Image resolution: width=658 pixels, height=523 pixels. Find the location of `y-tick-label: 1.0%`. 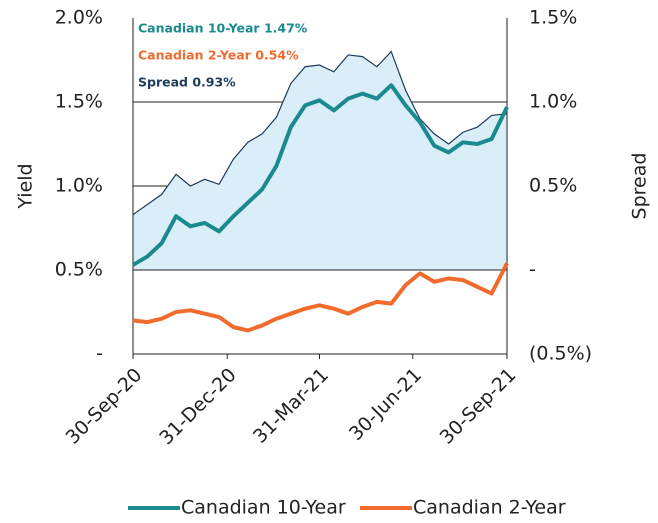

y-tick-label: 1.0% is located at coordinates (79, 186).